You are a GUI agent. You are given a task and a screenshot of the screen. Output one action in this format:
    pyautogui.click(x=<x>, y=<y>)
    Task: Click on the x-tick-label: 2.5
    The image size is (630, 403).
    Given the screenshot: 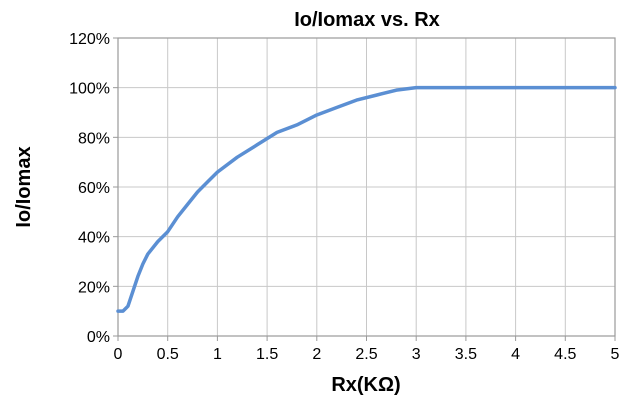 What is the action you would take?
    pyautogui.click(x=366, y=354)
    